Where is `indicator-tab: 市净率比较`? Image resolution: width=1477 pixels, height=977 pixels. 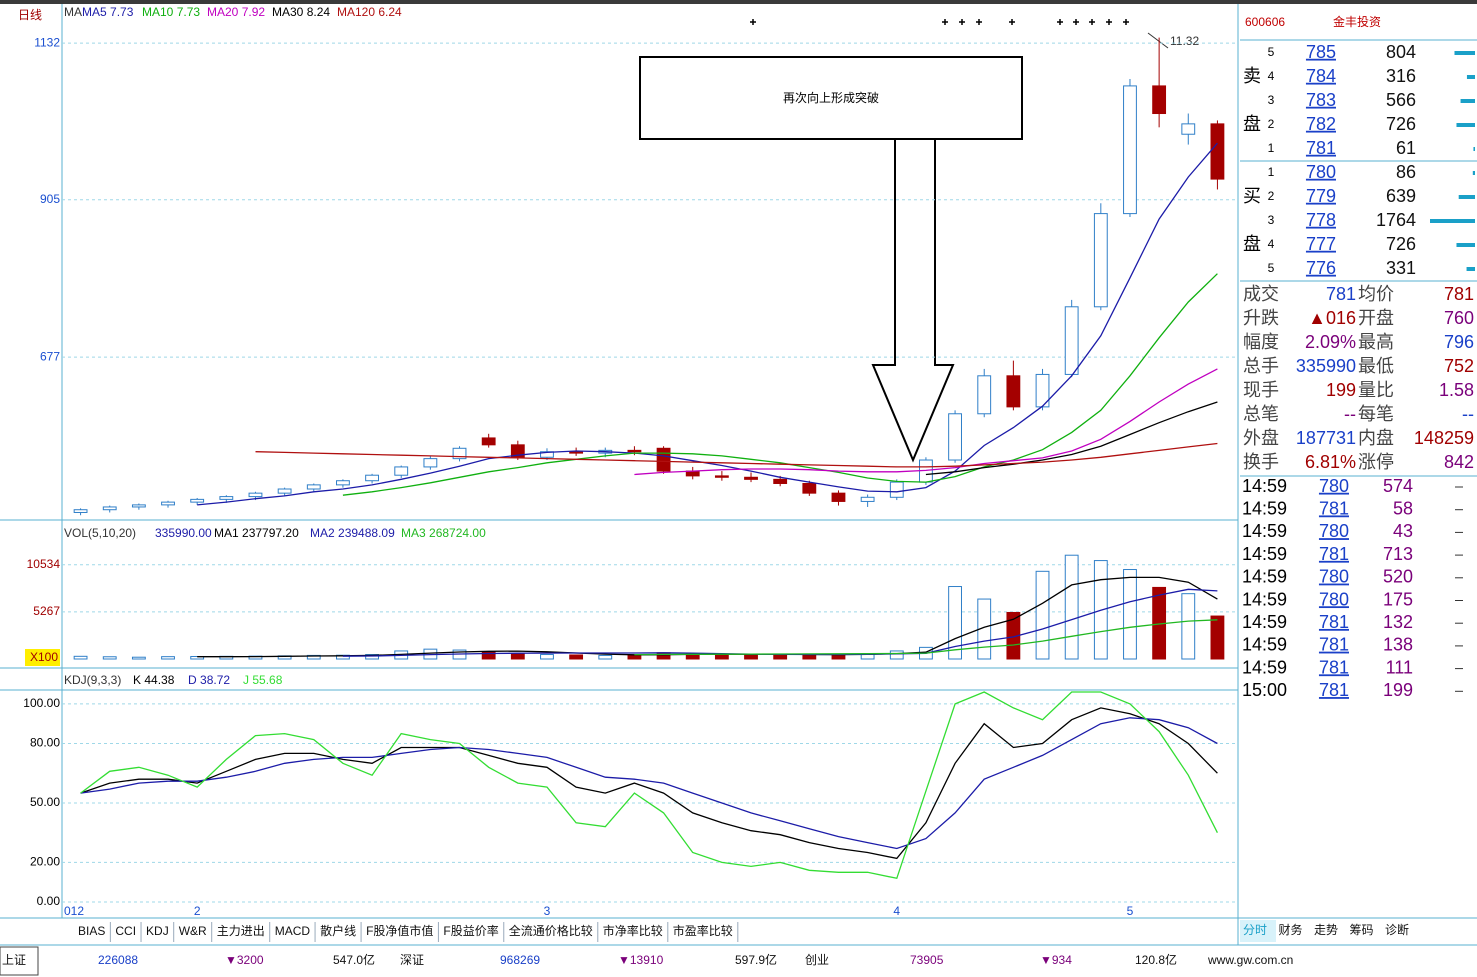
indicator-tab: 市净率比较 is located at coordinates (633, 930).